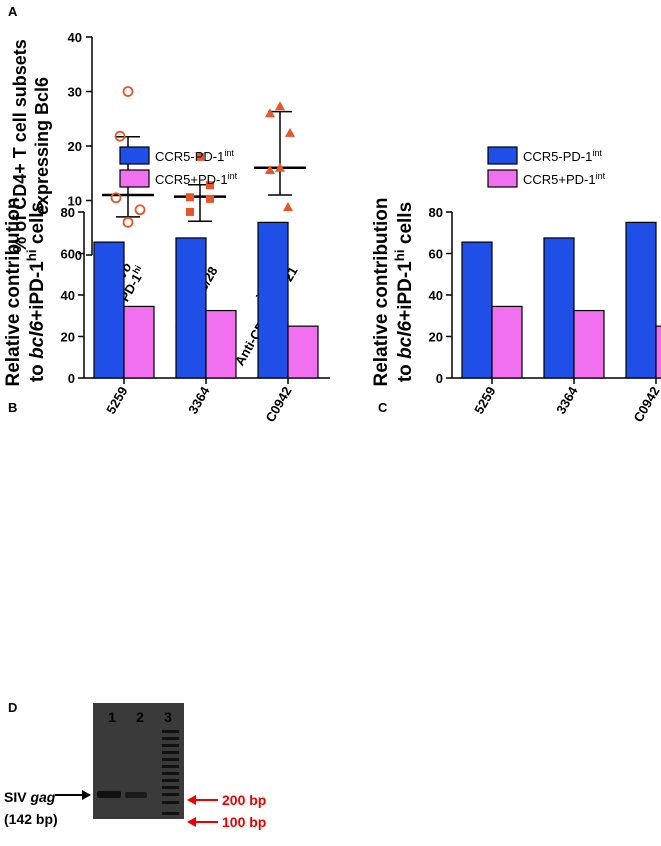  What do you see at coordinates (168, 717) in the screenshot?
I see `lane-label: 3` at bounding box center [168, 717].